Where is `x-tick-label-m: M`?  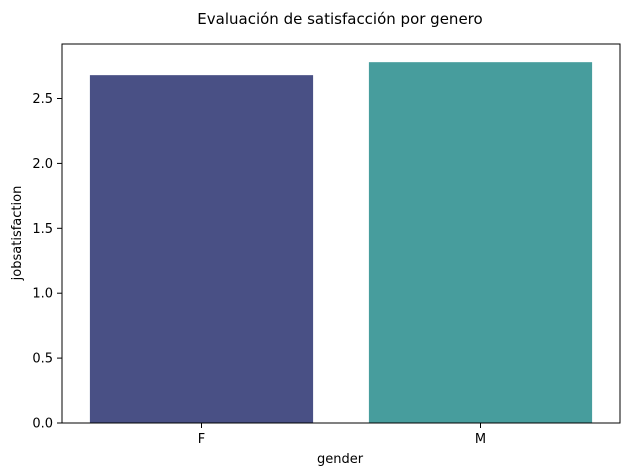 x-tick-label-m: M is located at coordinates (480, 439).